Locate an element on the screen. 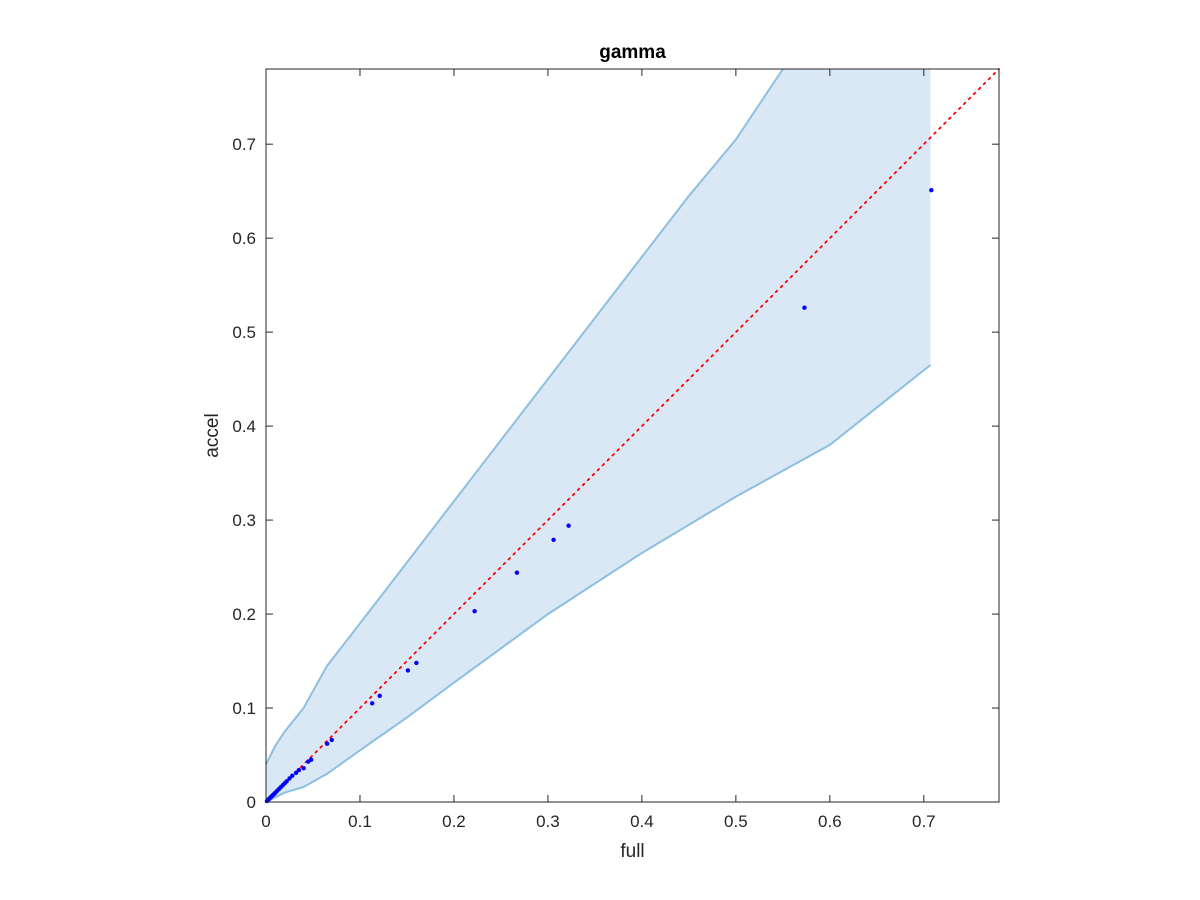  x-tick-label: 0.1 is located at coordinates (360, 821).